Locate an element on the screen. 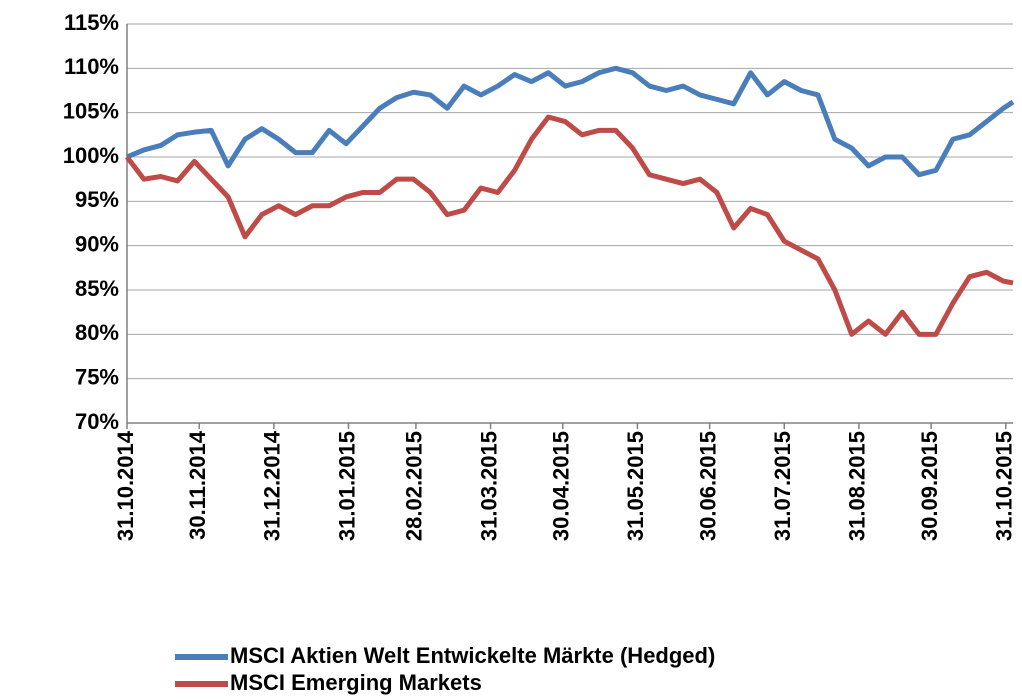 Image resolution: width=1022 pixels, height=699 pixels. legend-label: MSCI Emerging Markets is located at coordinates (356, 682).